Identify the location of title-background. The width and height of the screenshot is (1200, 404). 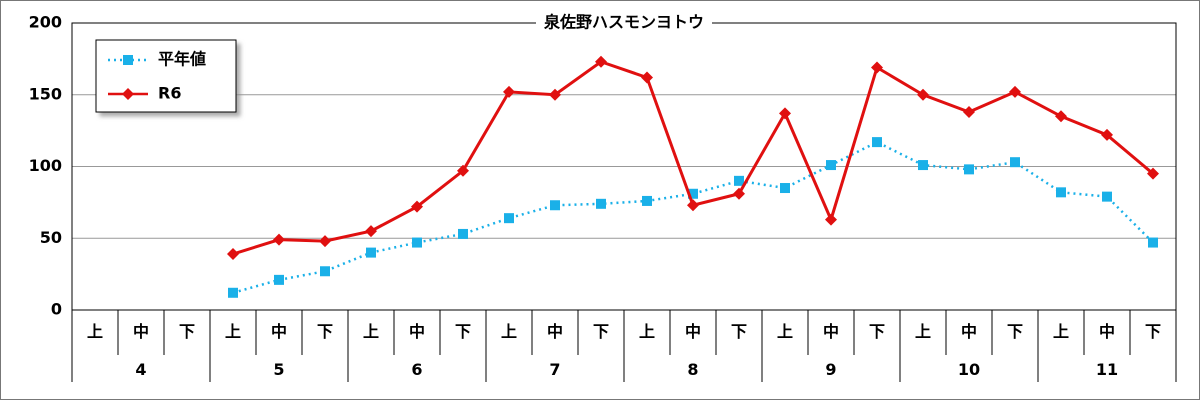
(624, 22).